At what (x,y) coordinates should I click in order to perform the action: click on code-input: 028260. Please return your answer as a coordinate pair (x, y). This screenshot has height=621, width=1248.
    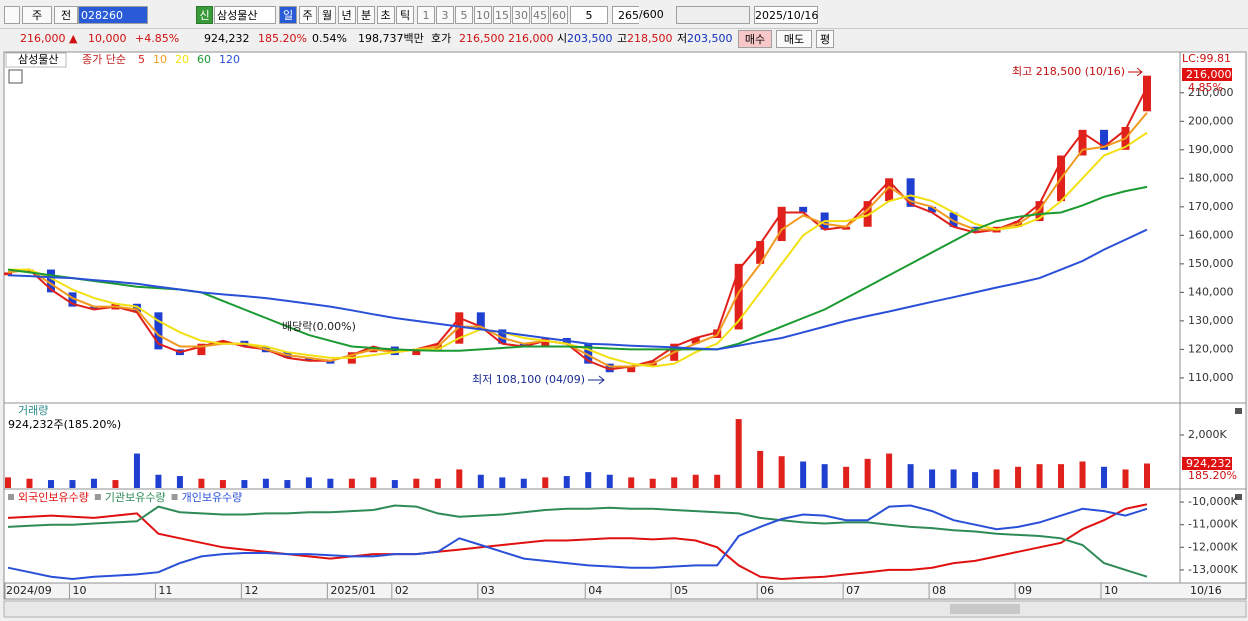
    Looking at the image, I should click on (113, 15).